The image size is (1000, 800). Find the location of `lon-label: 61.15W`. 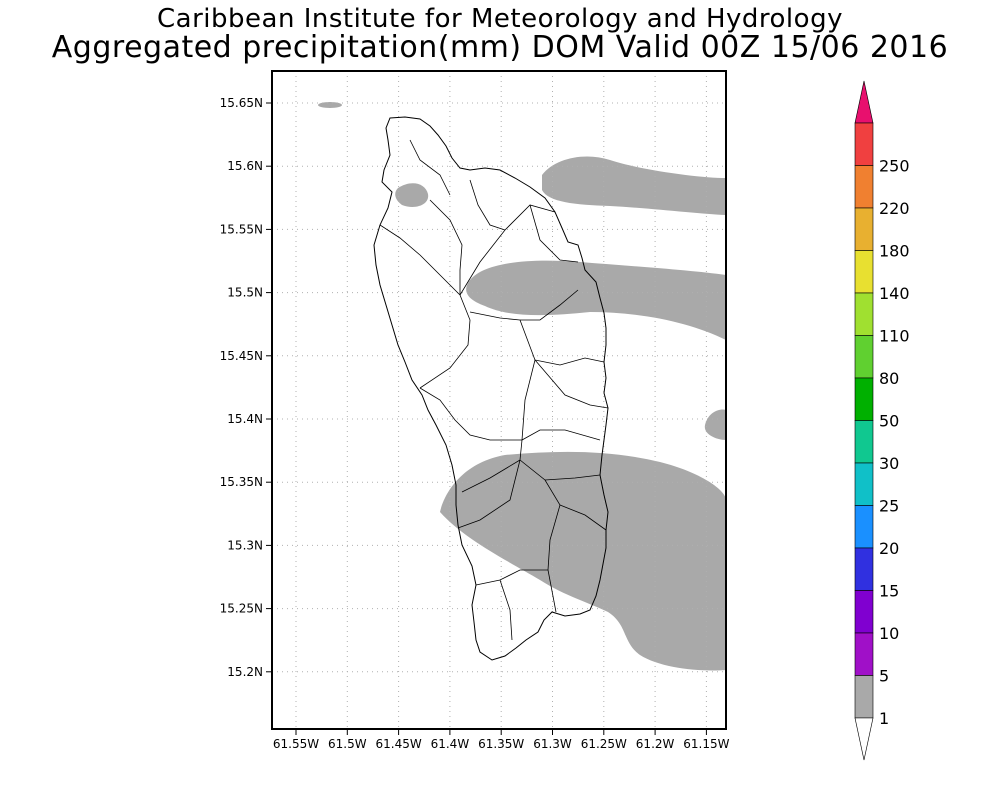

lon-label: 61.15W is located at coordinates (706, 744).